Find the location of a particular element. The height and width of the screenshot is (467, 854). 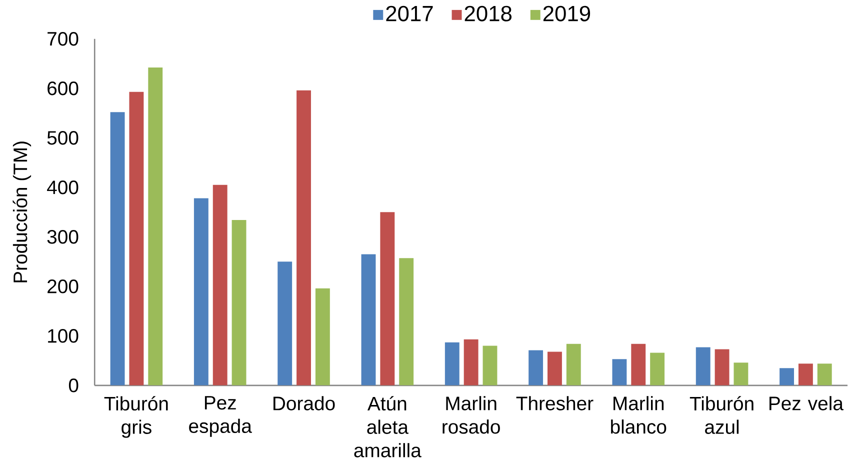

x-tick-label: Pez vela is located at coordinates (807, 403).